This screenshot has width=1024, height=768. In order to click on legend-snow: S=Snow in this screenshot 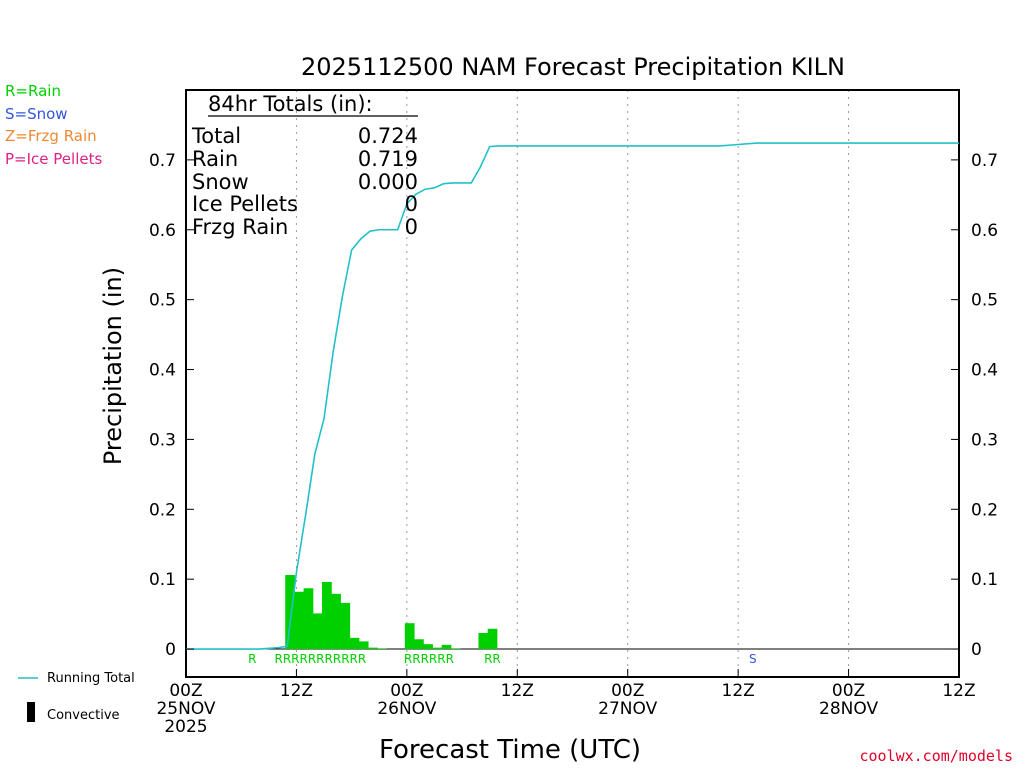, I will do `click(36, 114)`.